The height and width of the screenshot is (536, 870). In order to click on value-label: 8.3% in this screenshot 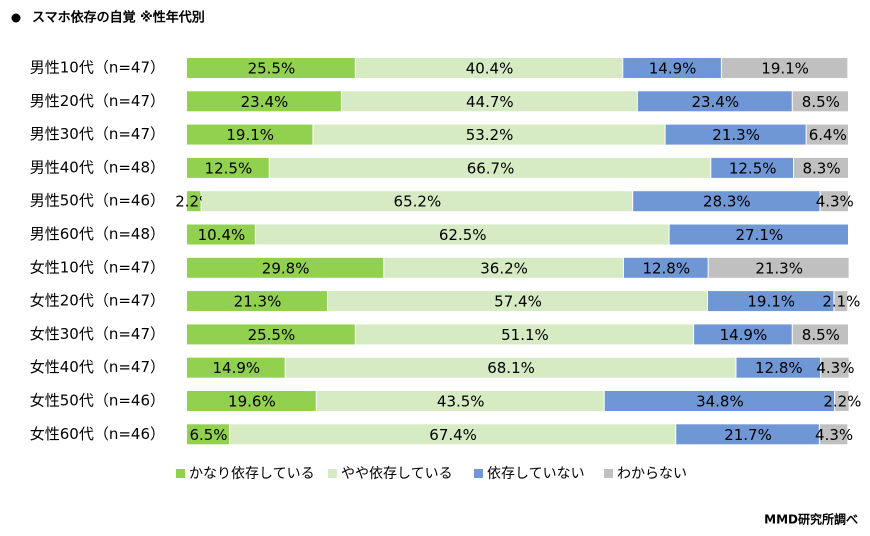, I will do `click(821, 168)`.